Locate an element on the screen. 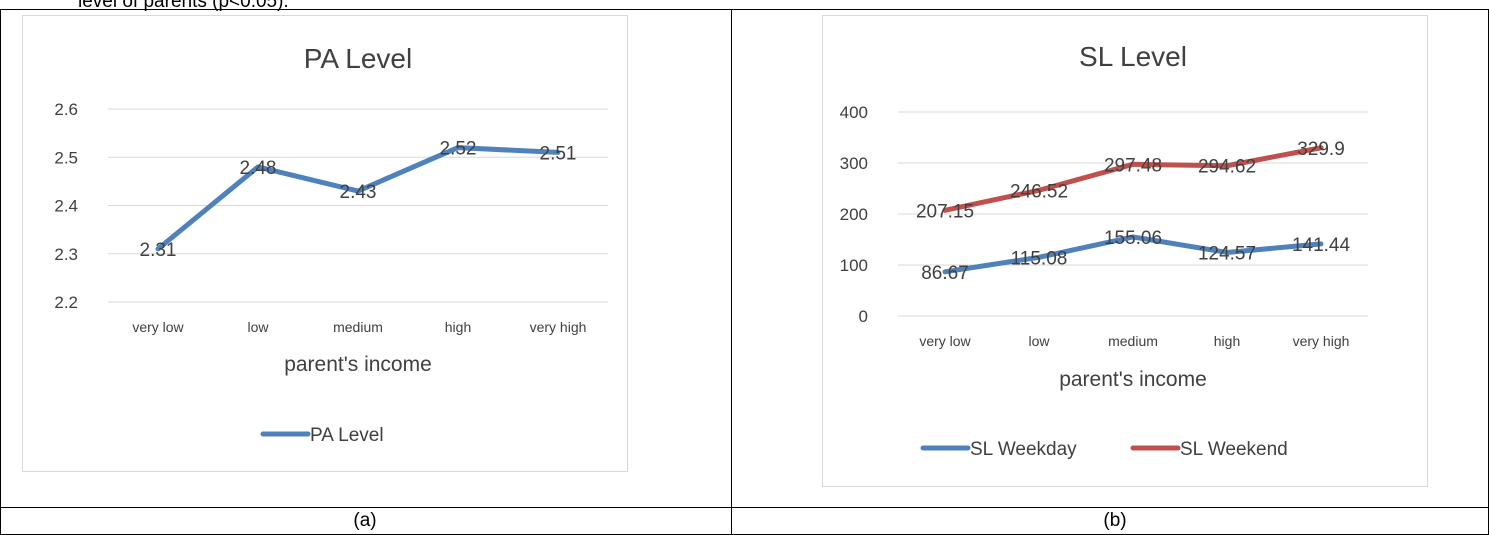  y-tick-label: 0 is located at coordinates (863, 316).